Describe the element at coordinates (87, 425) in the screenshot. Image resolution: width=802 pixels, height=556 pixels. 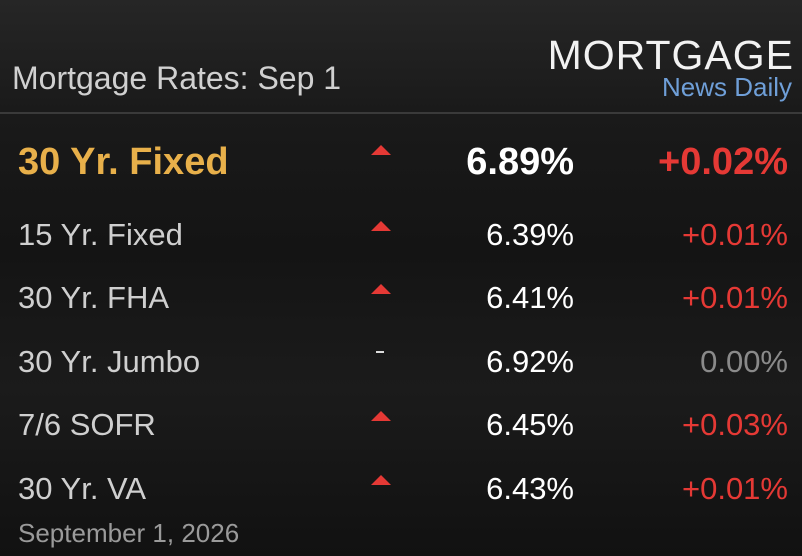
I see `row-name: 7/6 SOFR` at that location.